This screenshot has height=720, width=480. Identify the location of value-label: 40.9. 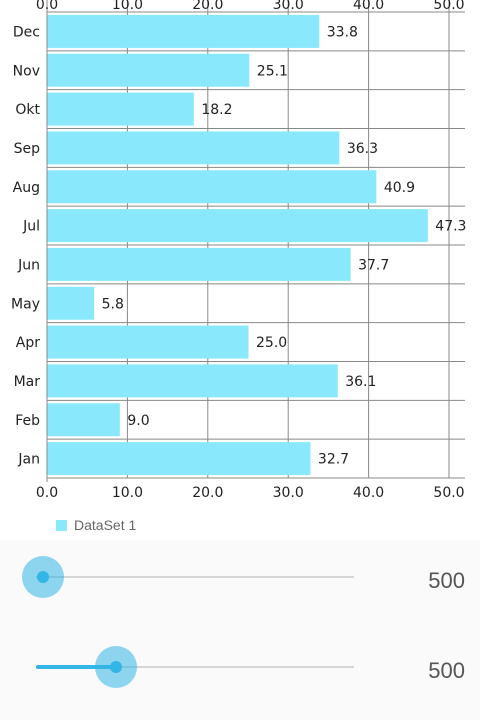
(399, 188).